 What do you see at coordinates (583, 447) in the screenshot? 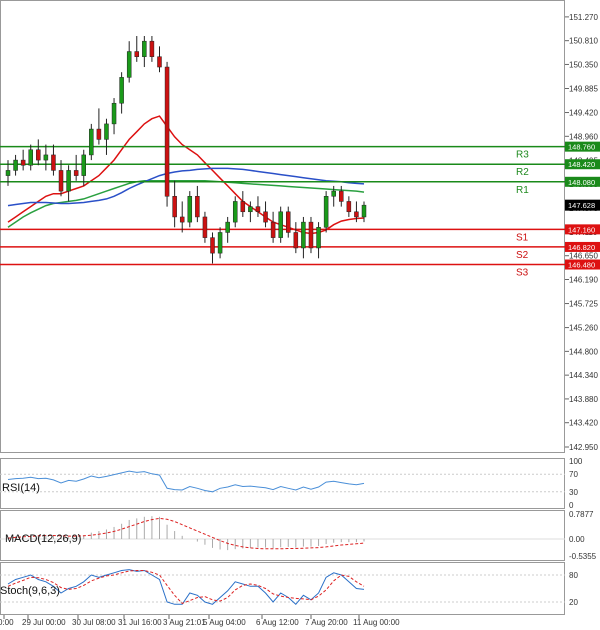
I see `price-tick-label: 142.950` at bounding box center [583, 447].